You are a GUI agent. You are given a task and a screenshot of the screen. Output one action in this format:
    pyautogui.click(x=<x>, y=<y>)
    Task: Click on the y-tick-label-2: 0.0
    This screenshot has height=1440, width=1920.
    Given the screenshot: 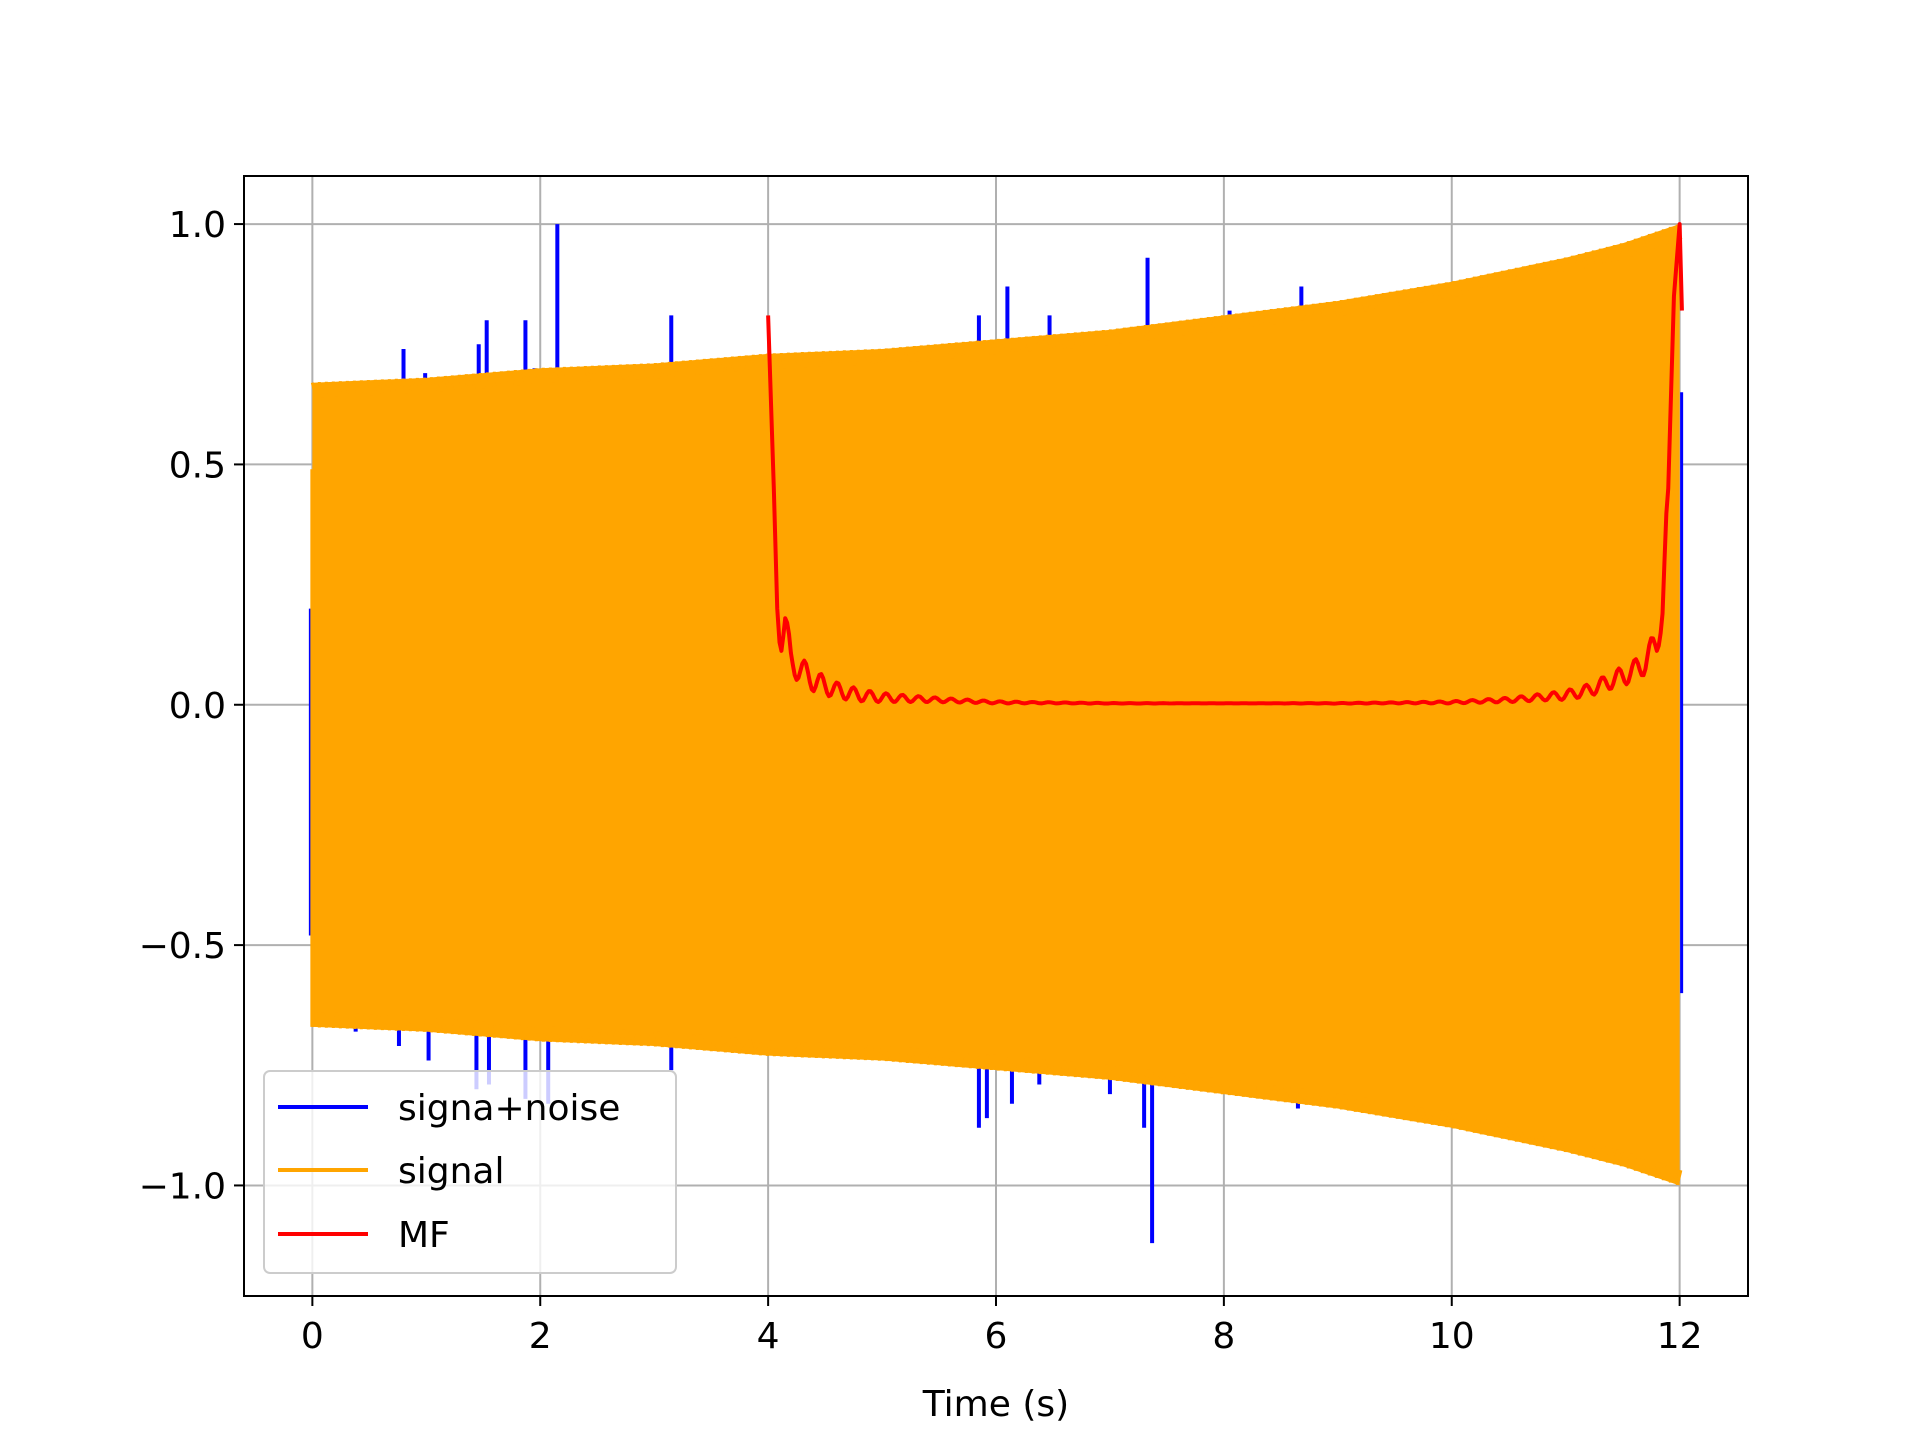 What is the action you would take?
    pyautogui.click(x=197, y=706)
    